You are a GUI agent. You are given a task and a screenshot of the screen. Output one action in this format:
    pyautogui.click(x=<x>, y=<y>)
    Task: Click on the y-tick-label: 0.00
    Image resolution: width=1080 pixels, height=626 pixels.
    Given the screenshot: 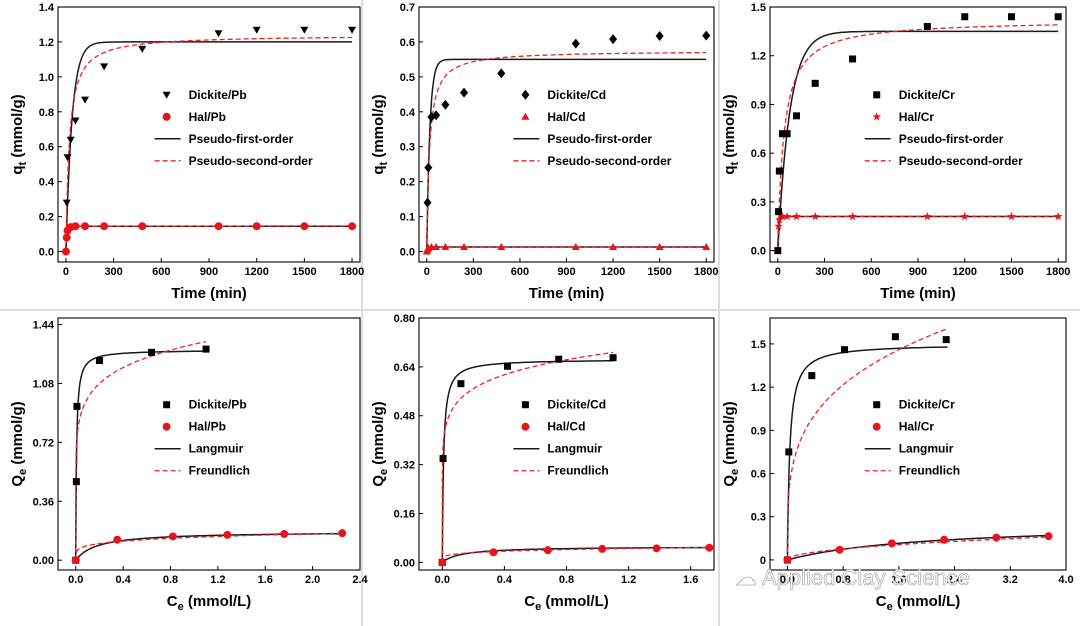 What is the action you would take?
    pyautogui.click(x=43, y=561)
    